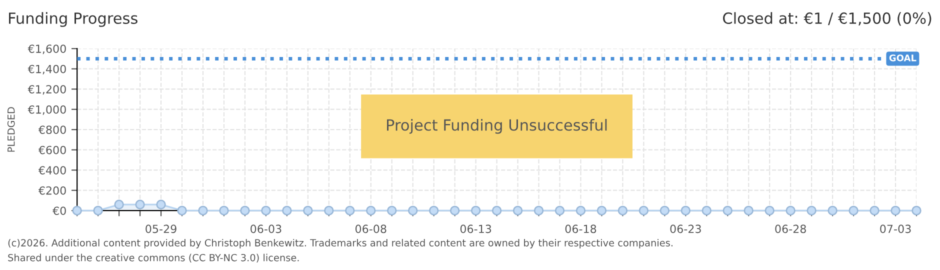 The height and width of the screenshot is (270, 940). I want to click on text: (c)2026. Additional content provided by Christoph Benkewitz. Trademarks and related content are owned by their respective companies., so click(340, 243).